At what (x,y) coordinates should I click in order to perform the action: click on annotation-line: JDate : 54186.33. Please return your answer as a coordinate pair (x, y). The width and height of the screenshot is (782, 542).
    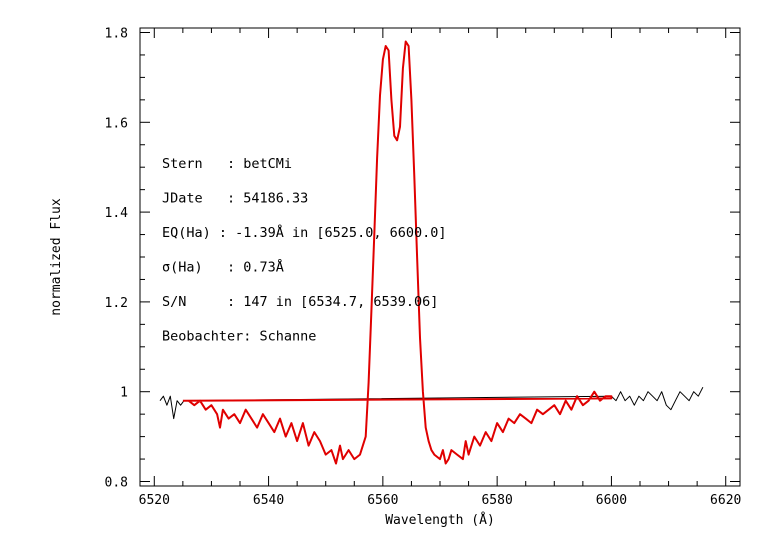
    Looking at the image, I should click on (235, 199).